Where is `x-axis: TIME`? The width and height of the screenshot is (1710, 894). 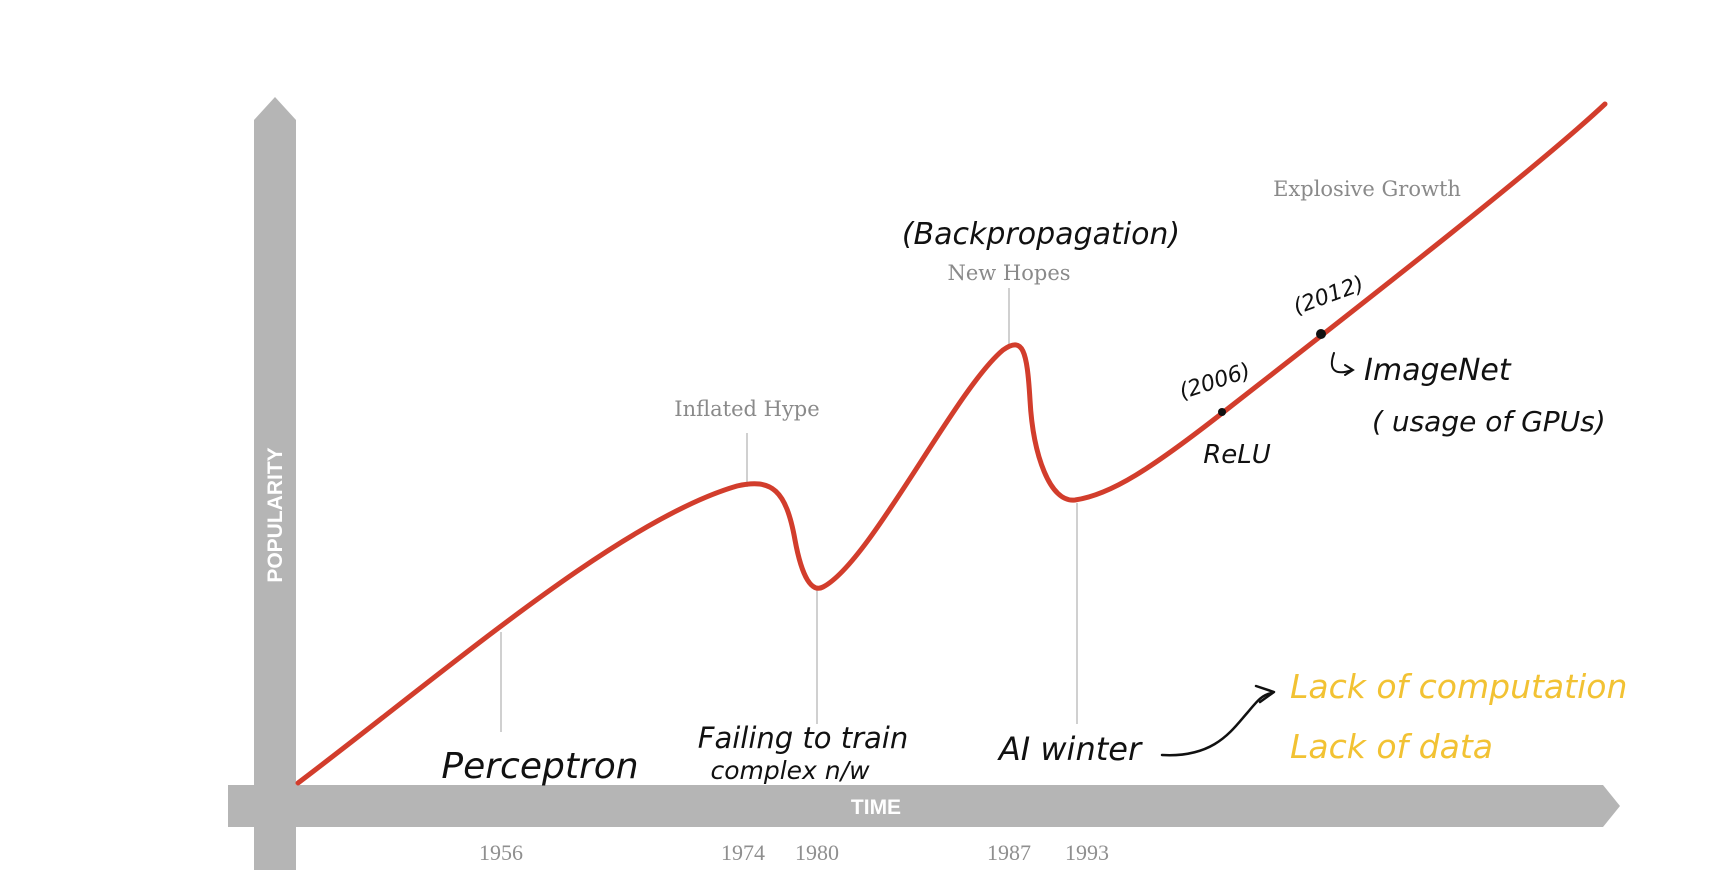 x-axis: TIME is located at coordinates (924, 806).